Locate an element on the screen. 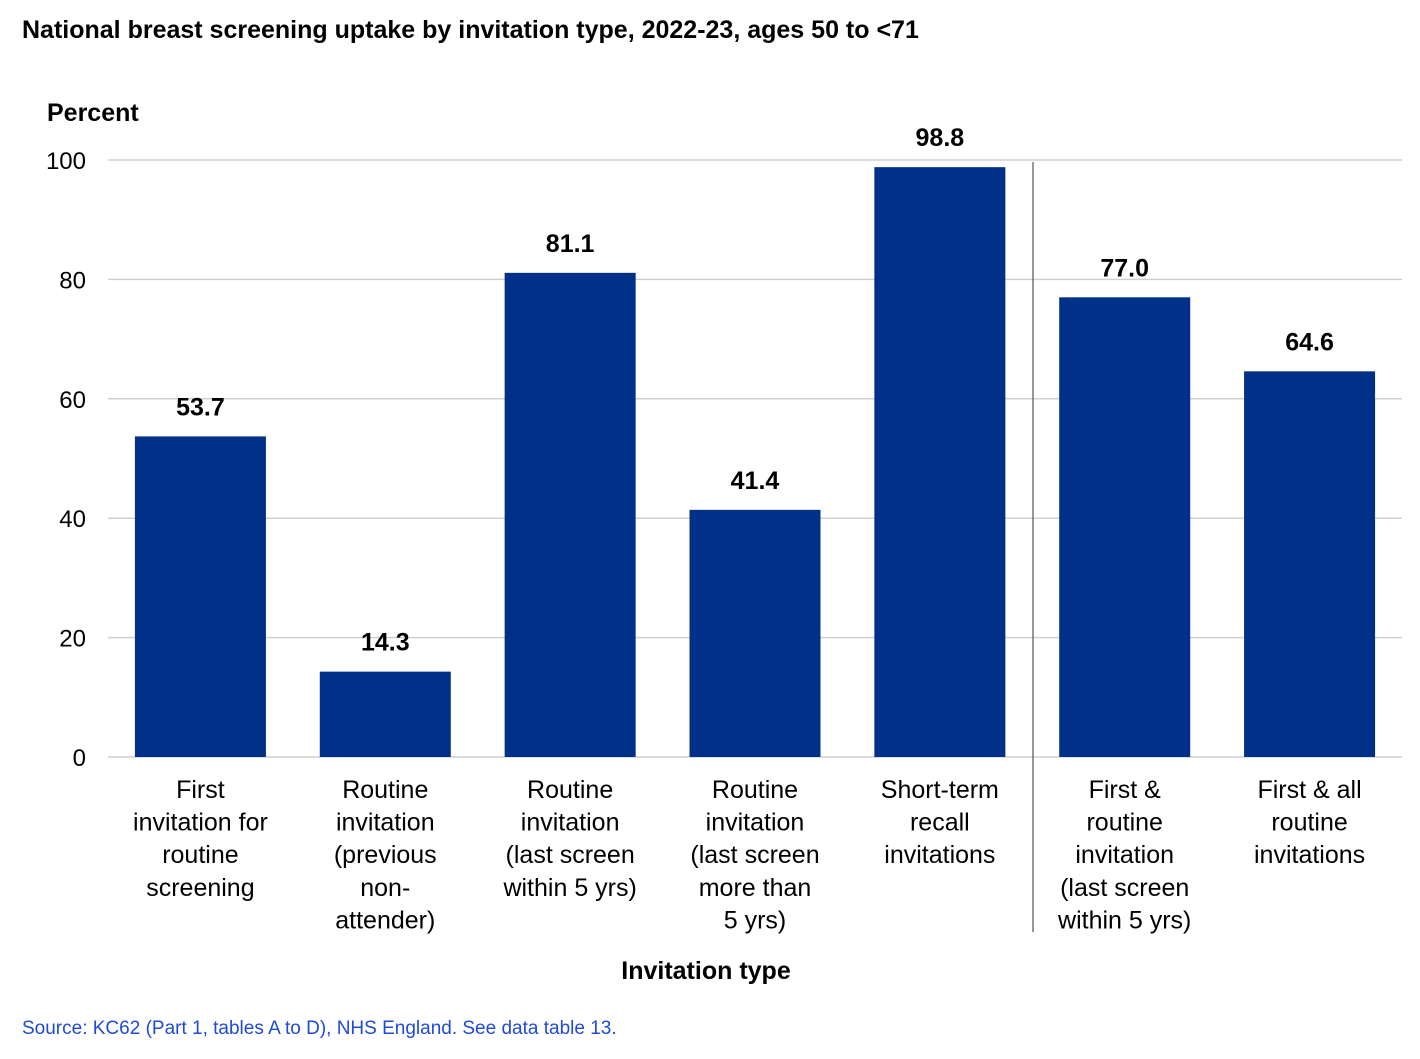  y-axis-label: Percent is located at coordinates (93, 113).